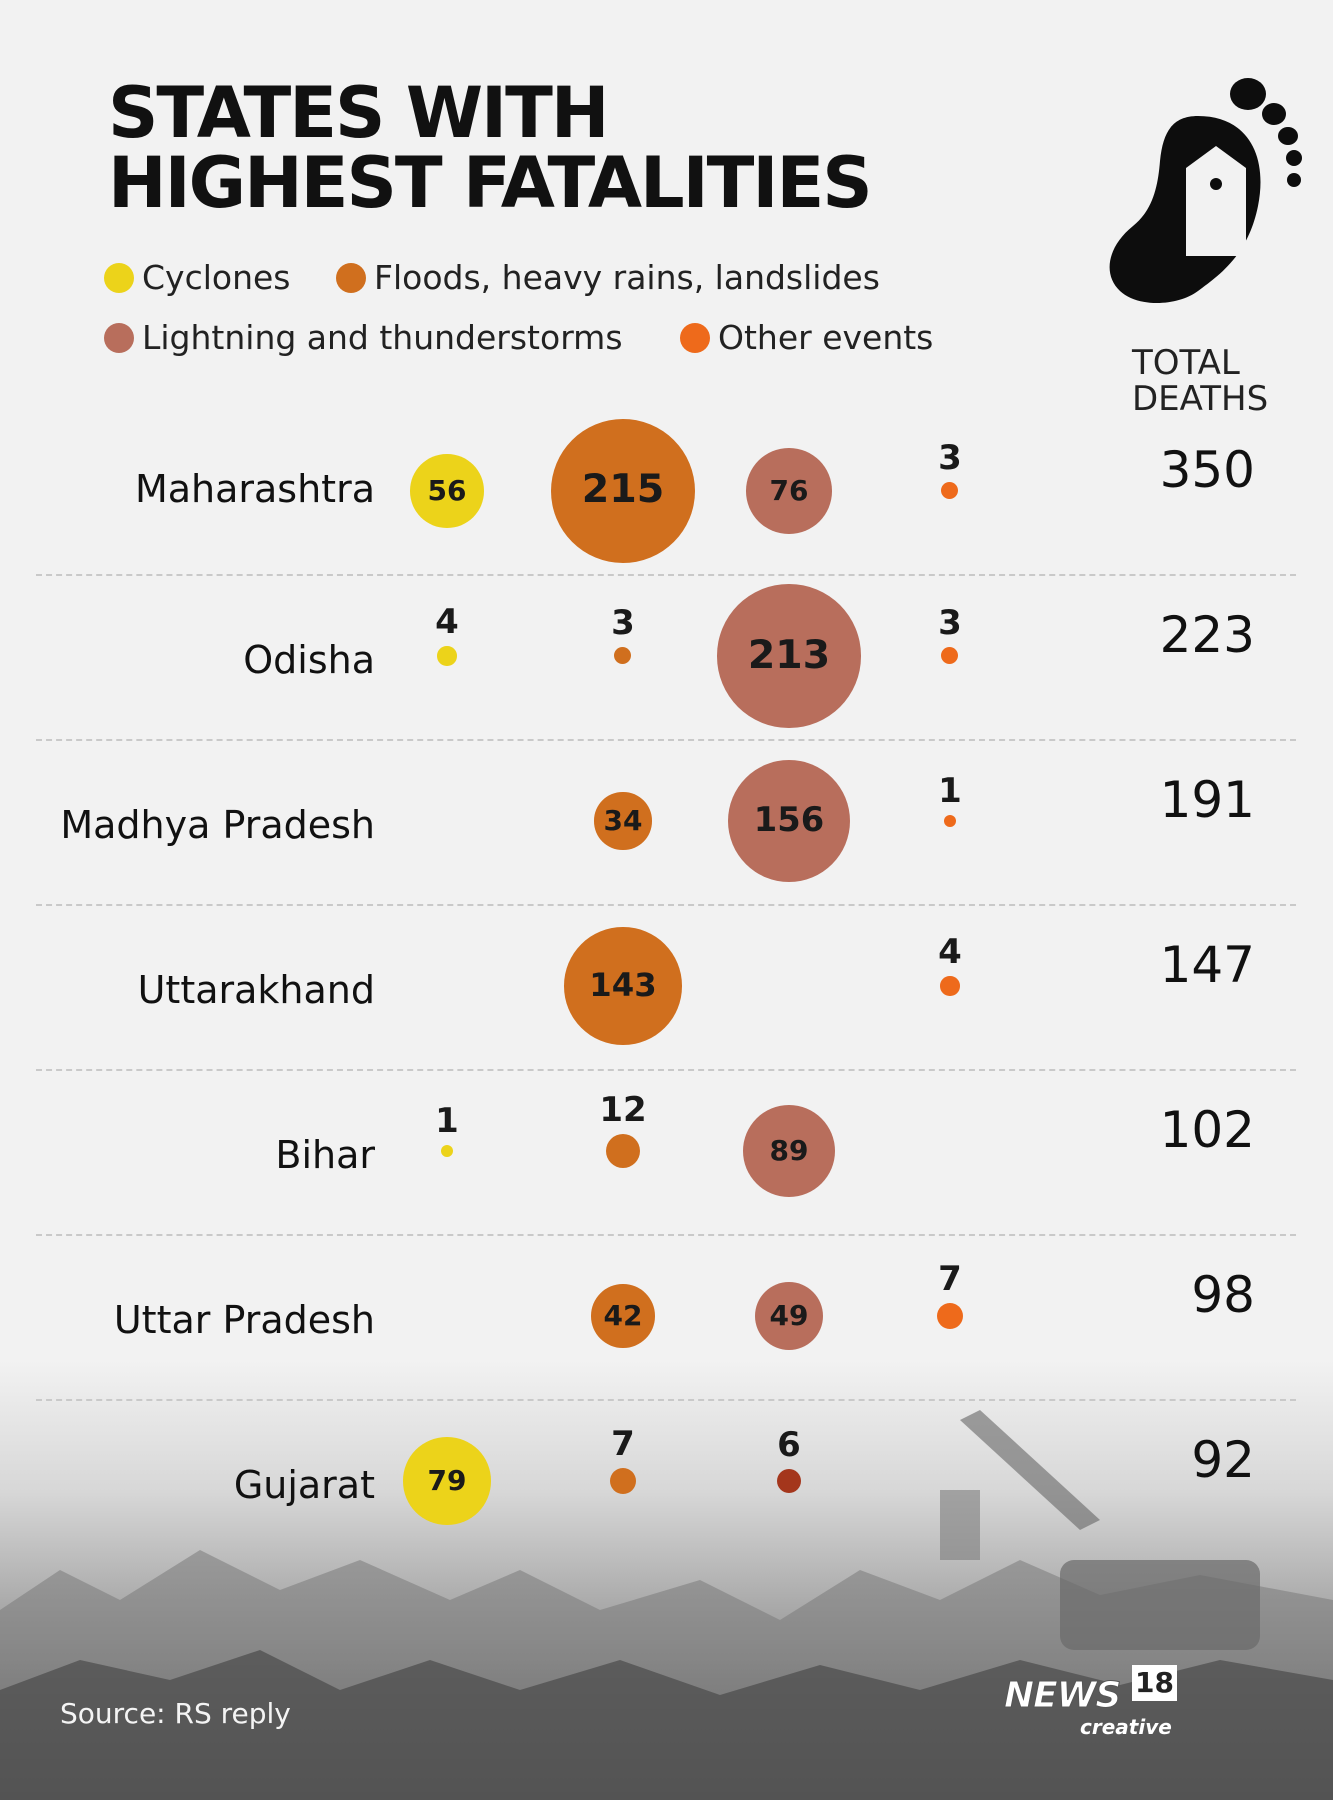 The width and height of the screenshot is (1333, 1800). I want to click on footprint-house-icon, so click(1205, 191).